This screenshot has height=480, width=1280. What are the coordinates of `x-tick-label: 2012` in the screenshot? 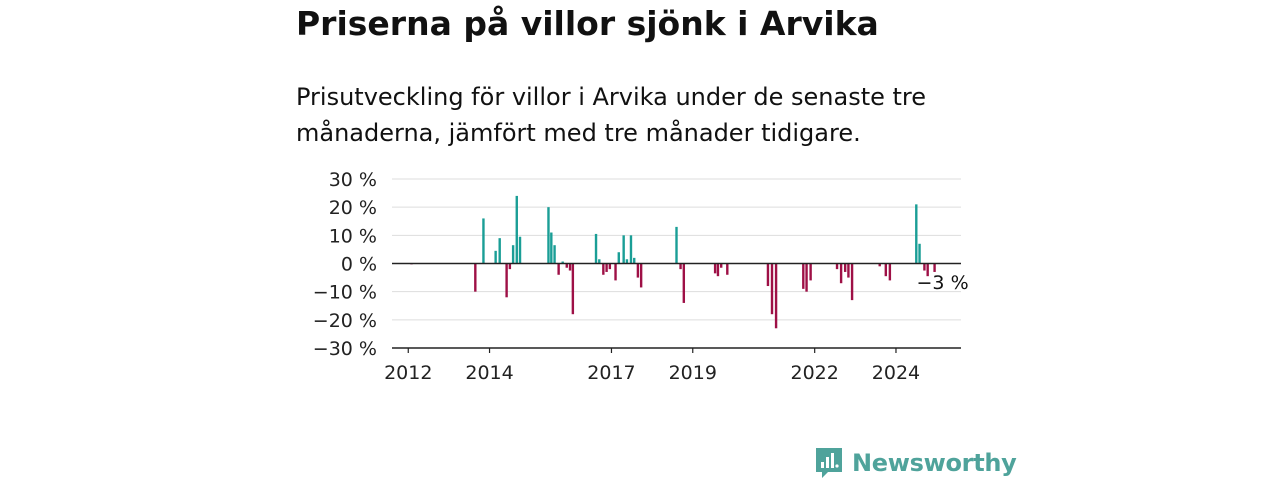 It's located at (408, 373).